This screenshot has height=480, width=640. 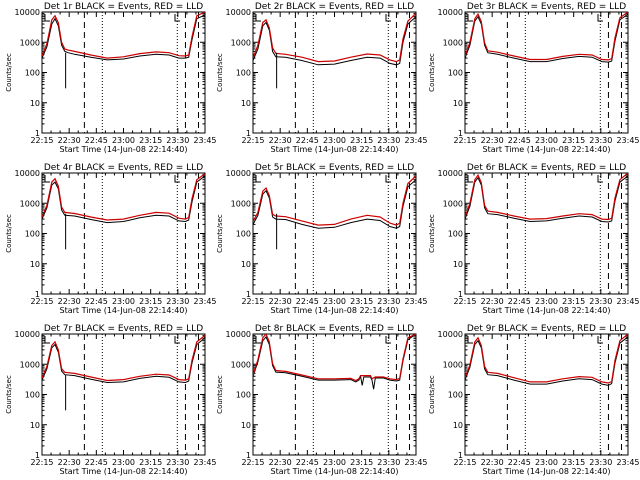 What do you see at coordinates (546, 168) in the screenshot?
I see `panel-title: Det 6r BLACK = Events, RED = LLD` at bounding box center [546, 168].